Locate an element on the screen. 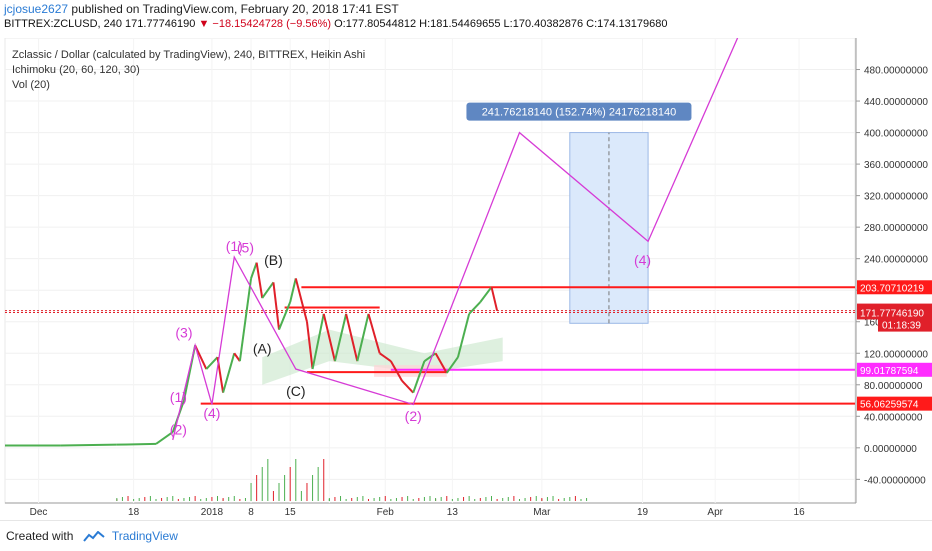  x-tick-label: 13 is located at coordinates (453, 512).